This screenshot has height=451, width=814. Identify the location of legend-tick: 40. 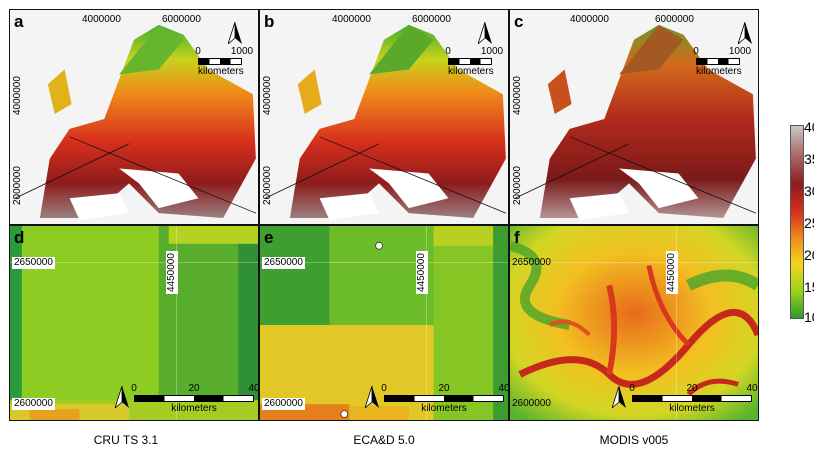
(809, 127).